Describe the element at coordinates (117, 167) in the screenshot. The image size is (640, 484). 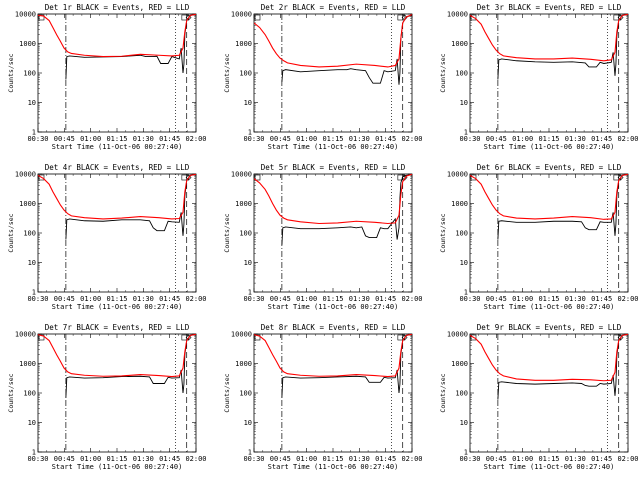
I see `panel-title: Det 4r BLACK = Events, RED = LLD` at that location.